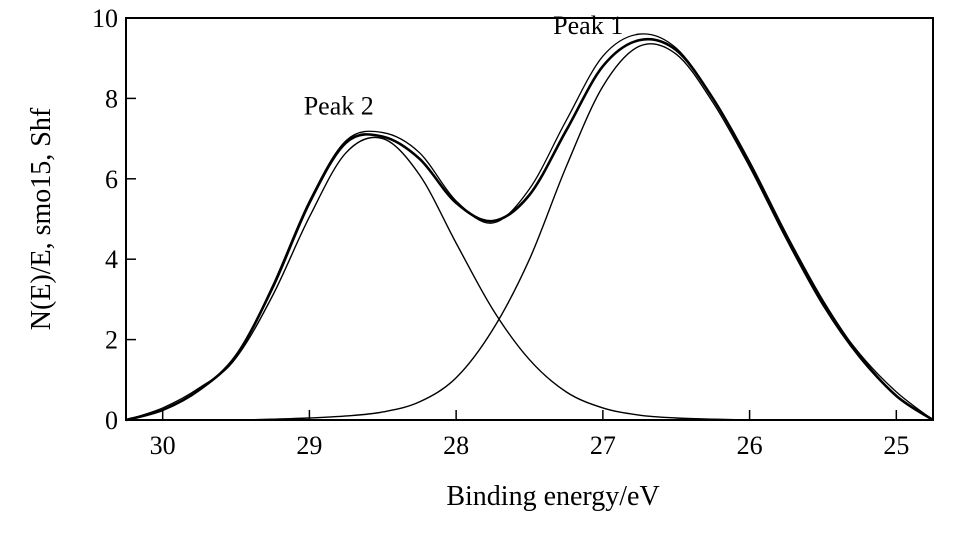 This screenshot has height=542, width=980. What do you see at coordinates (339, 105) in the screenshot?
I see `peak-annotation: Peak 2` at bounding box center [339, 105].